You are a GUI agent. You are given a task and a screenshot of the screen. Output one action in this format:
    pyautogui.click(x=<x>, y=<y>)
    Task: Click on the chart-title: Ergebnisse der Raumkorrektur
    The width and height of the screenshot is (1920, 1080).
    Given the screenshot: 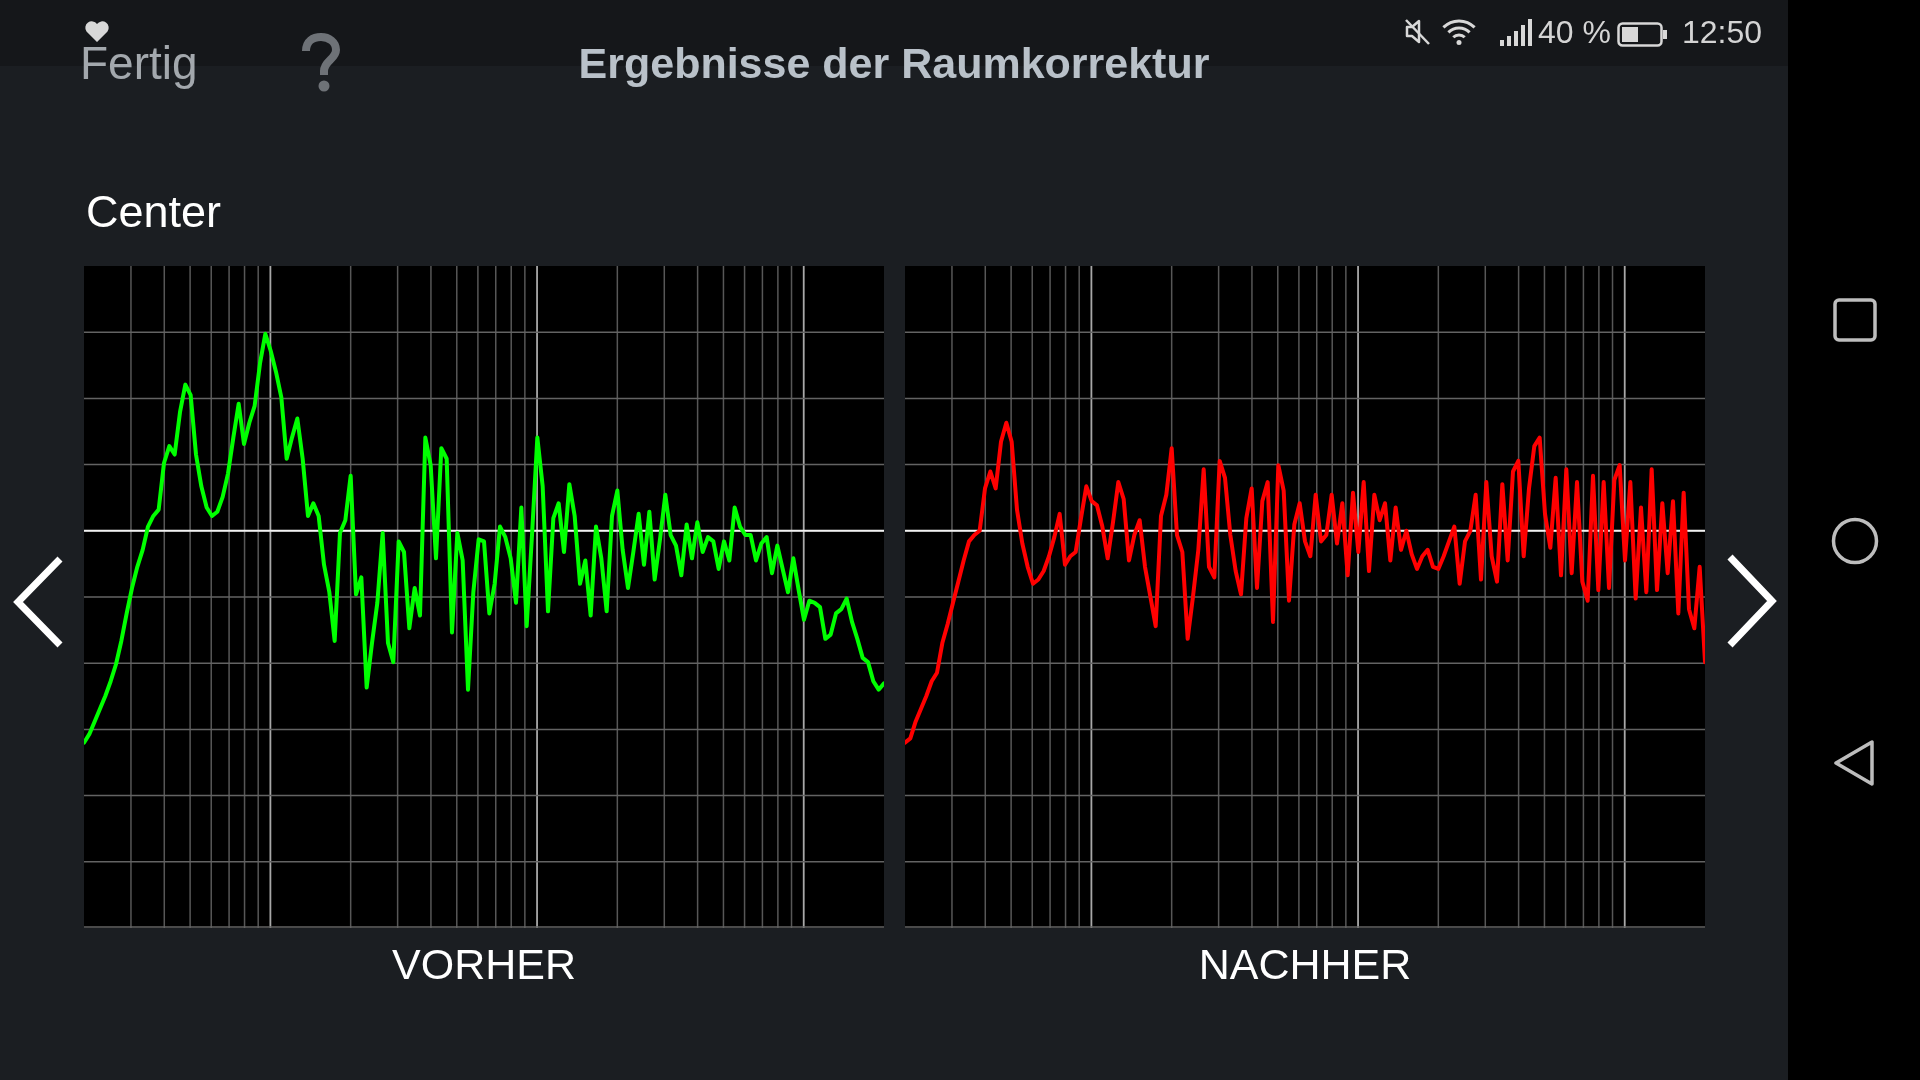 What is the action you would take?
    pyautogui.click(x=894, y=63)
    